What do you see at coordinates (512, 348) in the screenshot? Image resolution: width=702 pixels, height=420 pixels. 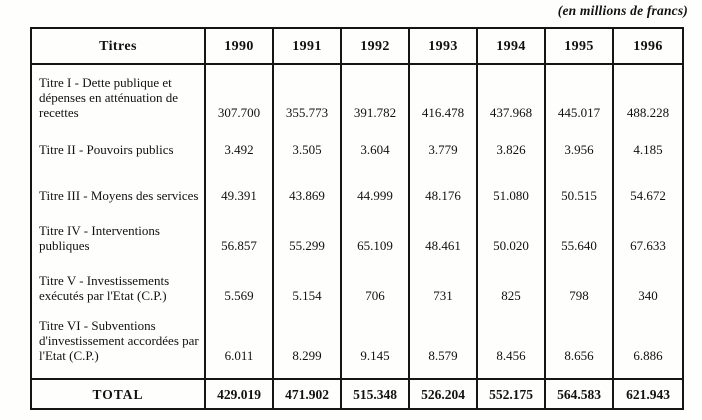 I see `value-cell: 8.456` at bounding box center [512, 348].